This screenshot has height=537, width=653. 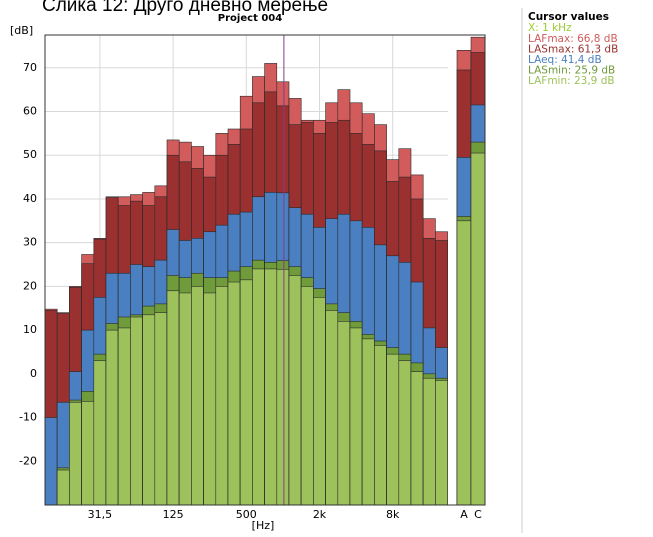 What do you see at coordinates (478, 514) in the screenshot?
I see `x-tick-label: C` at bounding box center [478, 514].